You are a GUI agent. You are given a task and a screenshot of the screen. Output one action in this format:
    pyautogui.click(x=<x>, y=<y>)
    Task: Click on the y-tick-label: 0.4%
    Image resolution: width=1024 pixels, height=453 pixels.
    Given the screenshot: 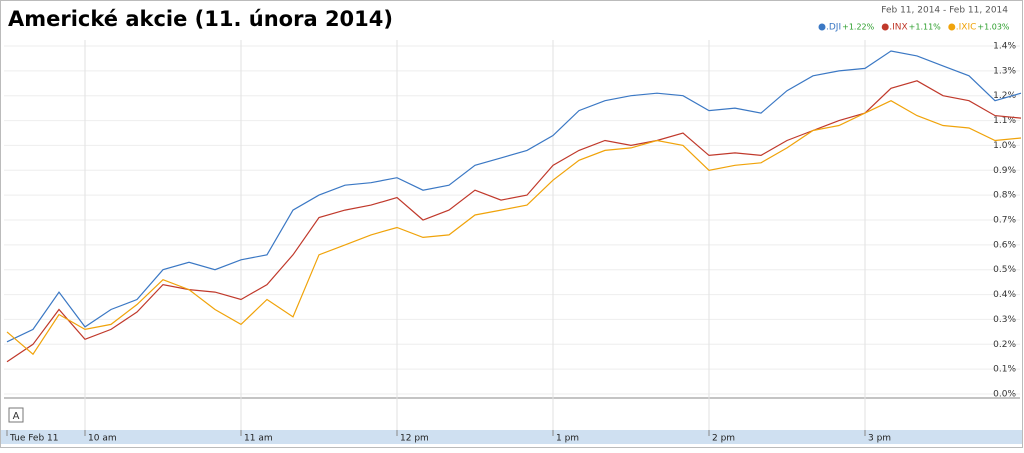 What is the action you would take?
    pyautogui.click(x=1004, y=295)
    